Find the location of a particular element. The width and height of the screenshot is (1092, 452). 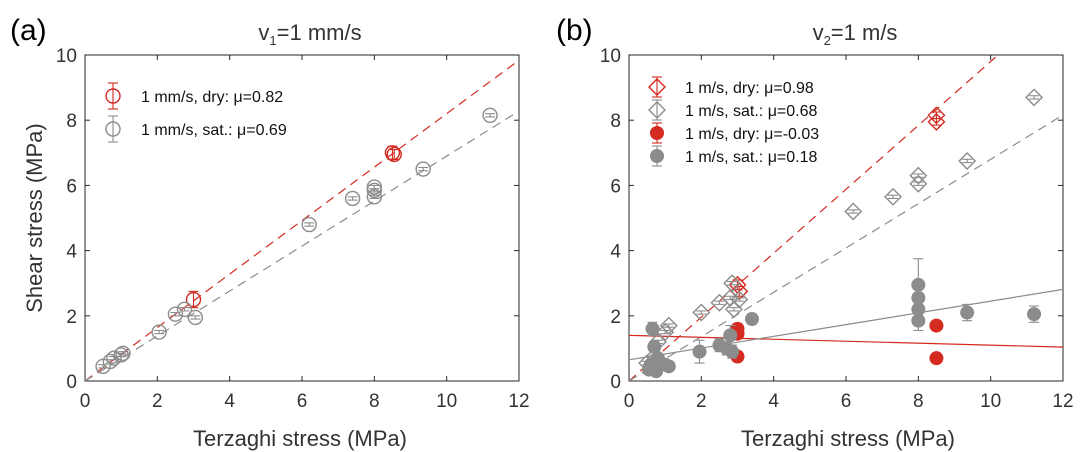

panel-a-y-axis-label: Shear stress (MPa) is located at coordinates (34, 218).